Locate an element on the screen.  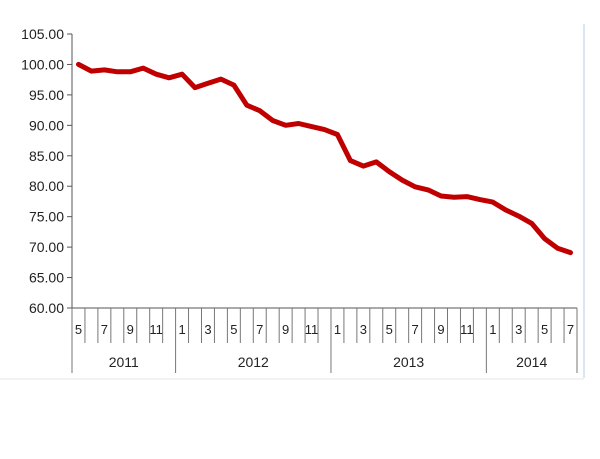
y-tick-label: 65.00 is located at coordinates (46, 278).